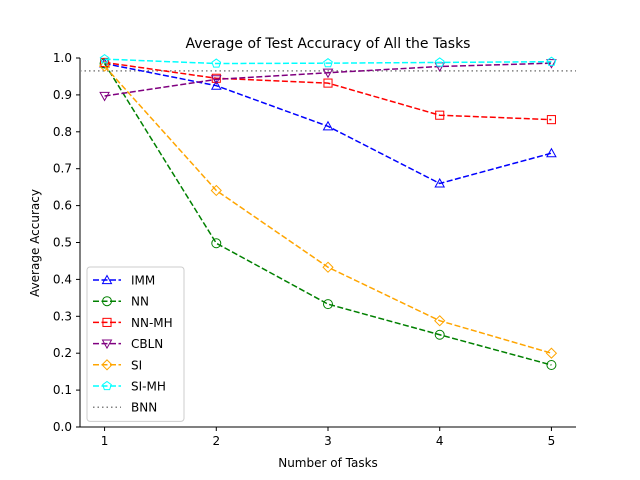 This screenshot has width=640, height=480. I want to click on series-line-nn-mh, so click(328, 91).